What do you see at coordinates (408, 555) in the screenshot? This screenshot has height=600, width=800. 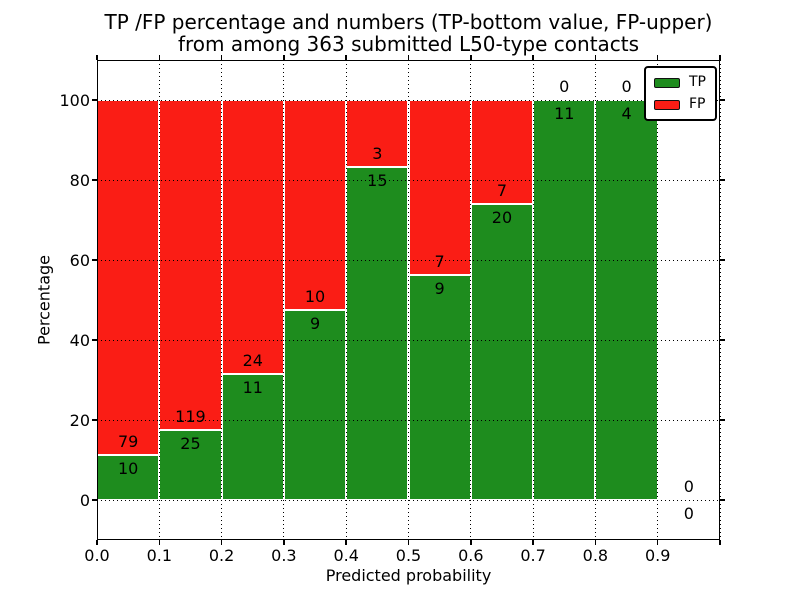 I see `x-tick-label-0.5: 0.5` at bounding box center [408, 555].